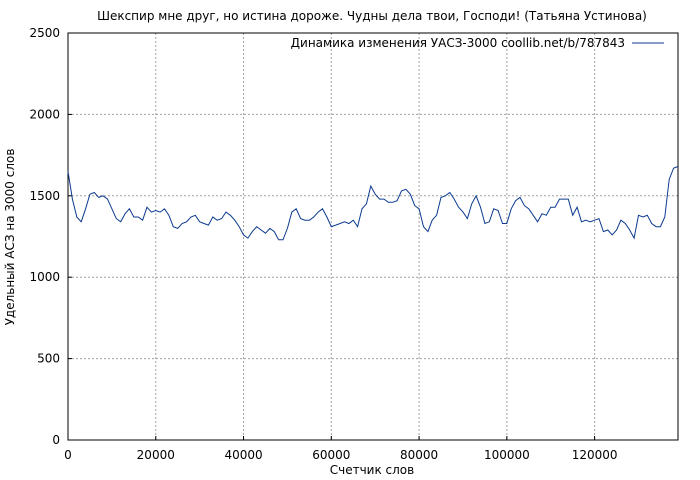 This screenshot has width=700, height=480. What do you see at coordinates (44, 33) in the screenshot?
I see `y-tick-label: 2500` at bounding box center [44, 33].